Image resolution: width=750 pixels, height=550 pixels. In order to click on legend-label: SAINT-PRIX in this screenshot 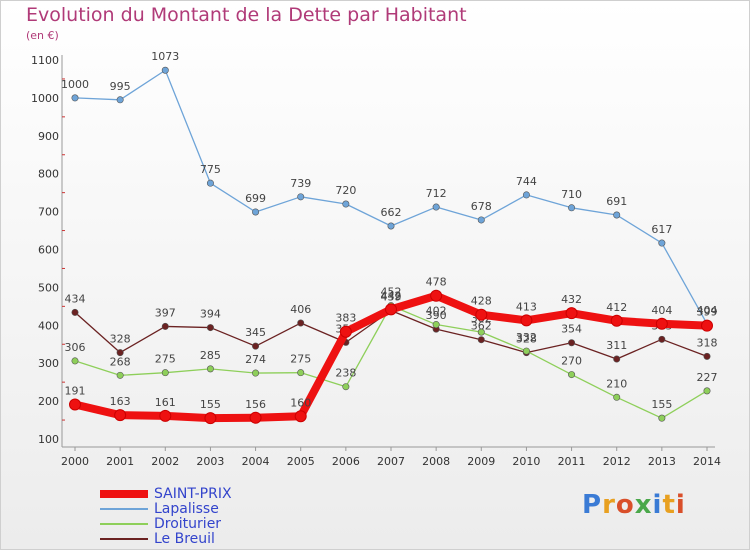, I will do `click(193, 494)`.